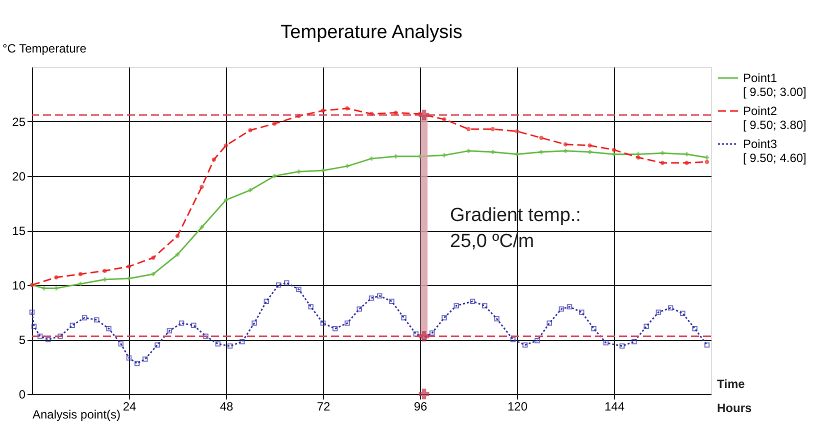  Describe the element at coordinates (371, 32) in the screenshot. I see `chart-title: Temperature Analysis` at that location.